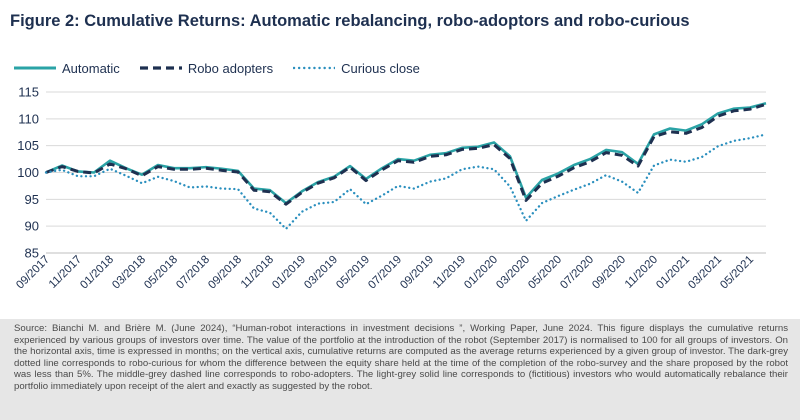 Image resolution: width=800 pixels, height=420 pixels. What do you see at coordinates (225, 273) in the screenshot?
I see `x-tick-label: 09/2018` at bounding box center [225, 273].